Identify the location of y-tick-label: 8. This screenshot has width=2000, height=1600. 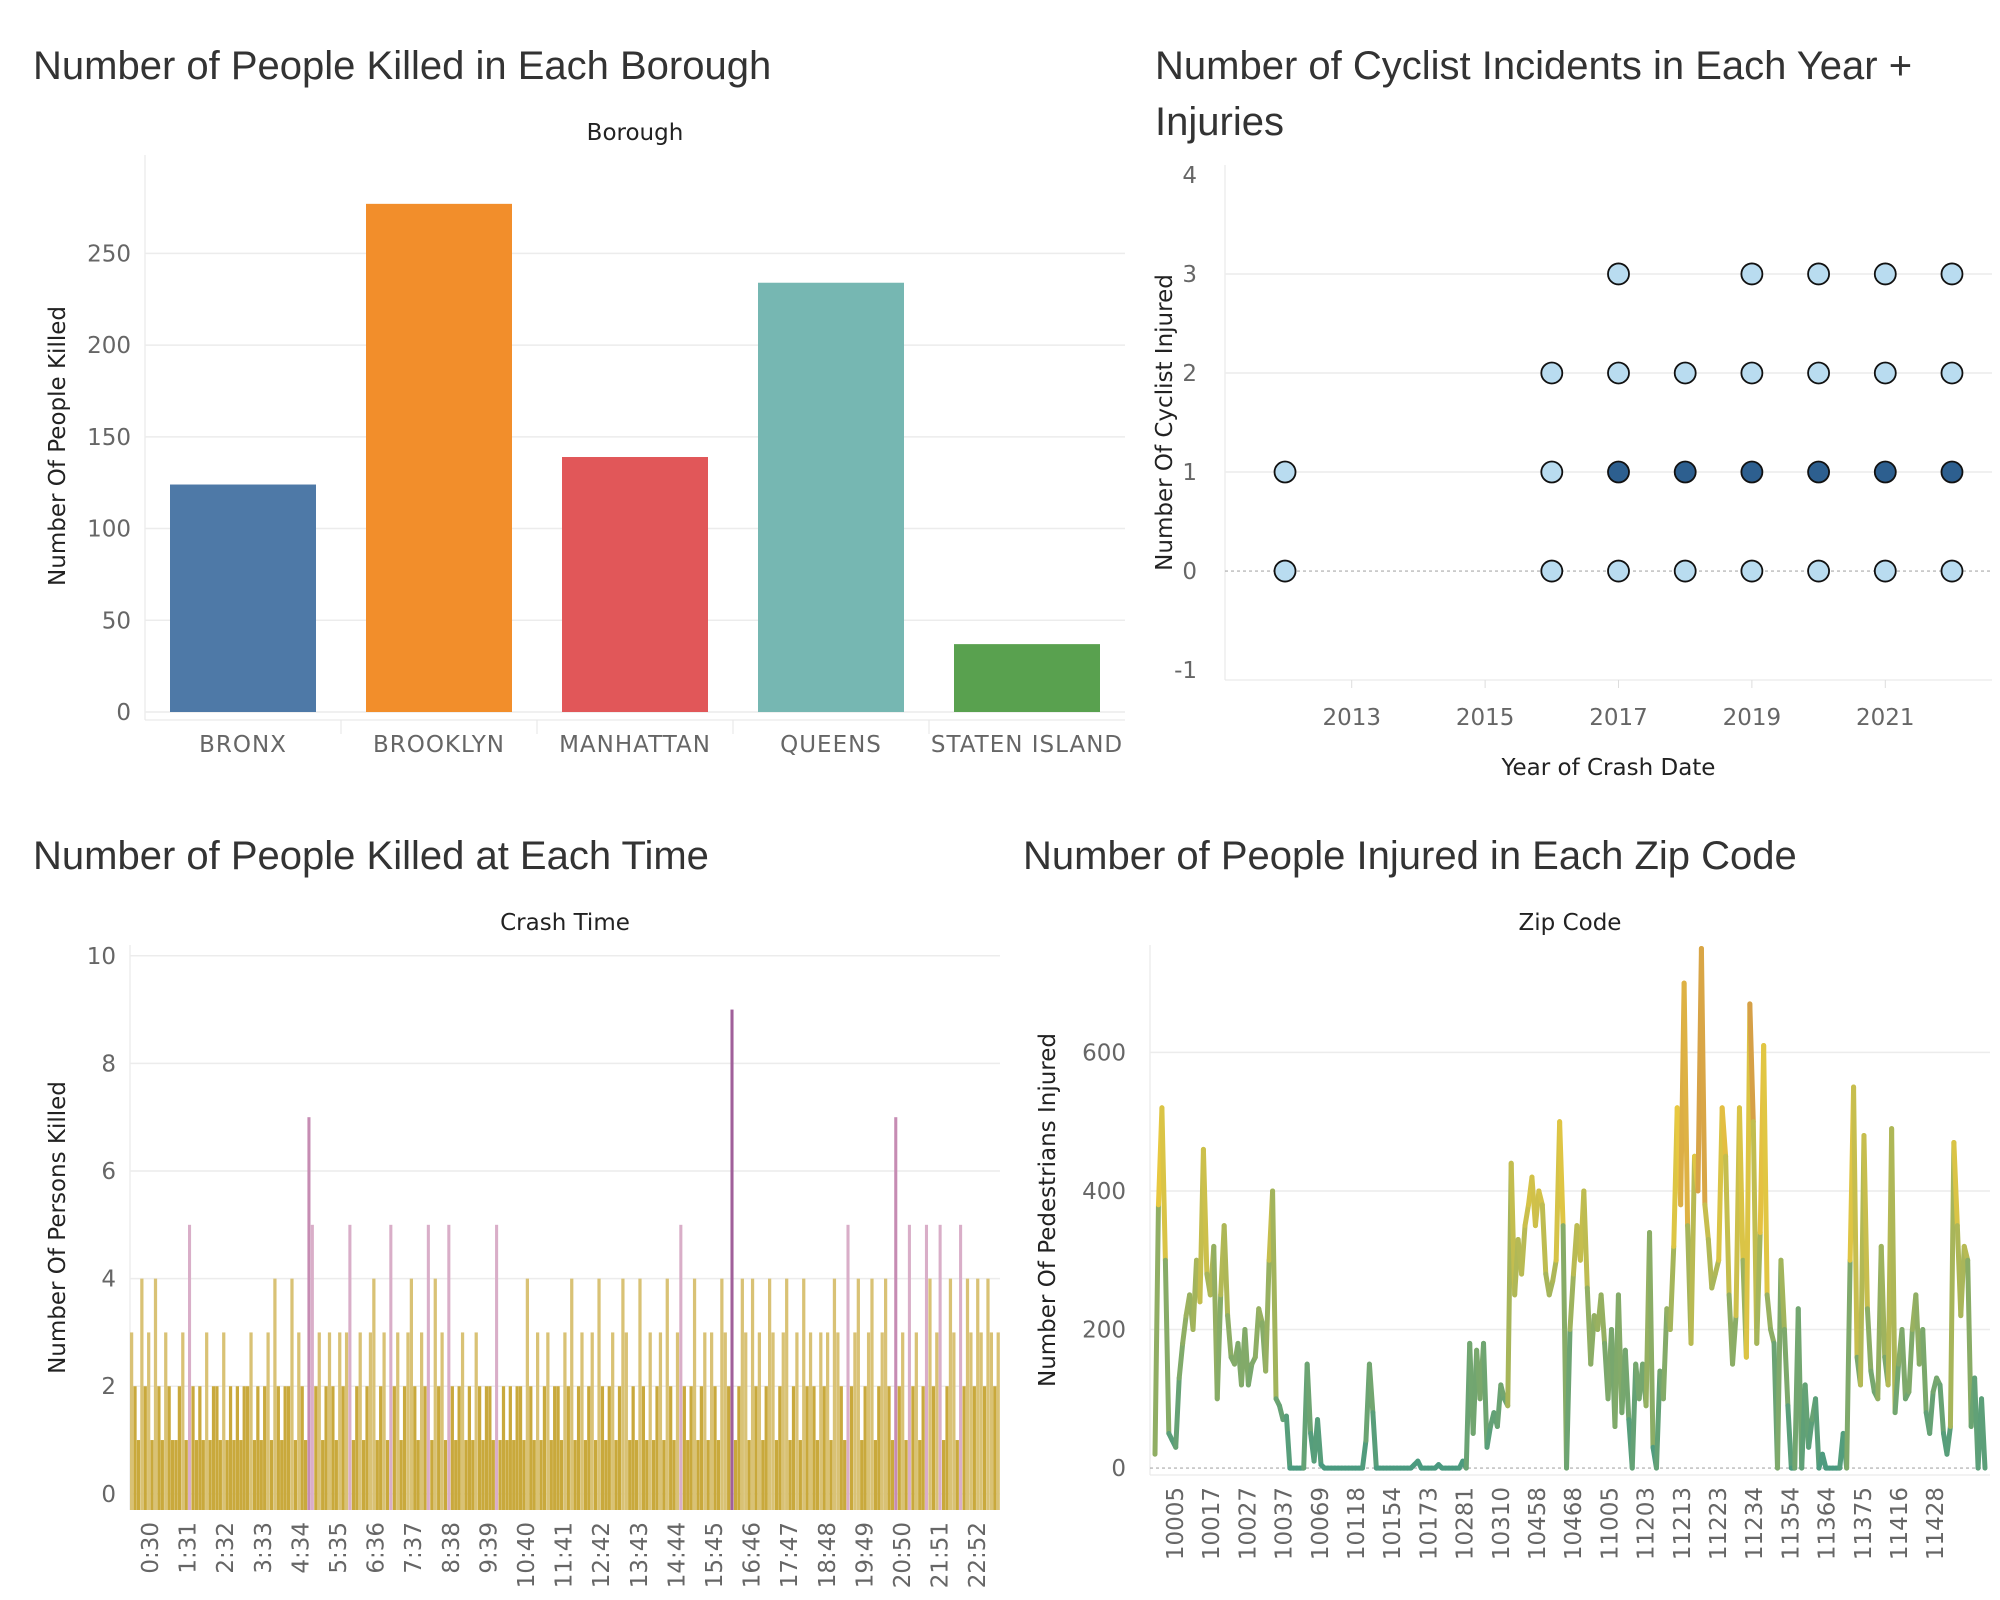
(108, 1064).